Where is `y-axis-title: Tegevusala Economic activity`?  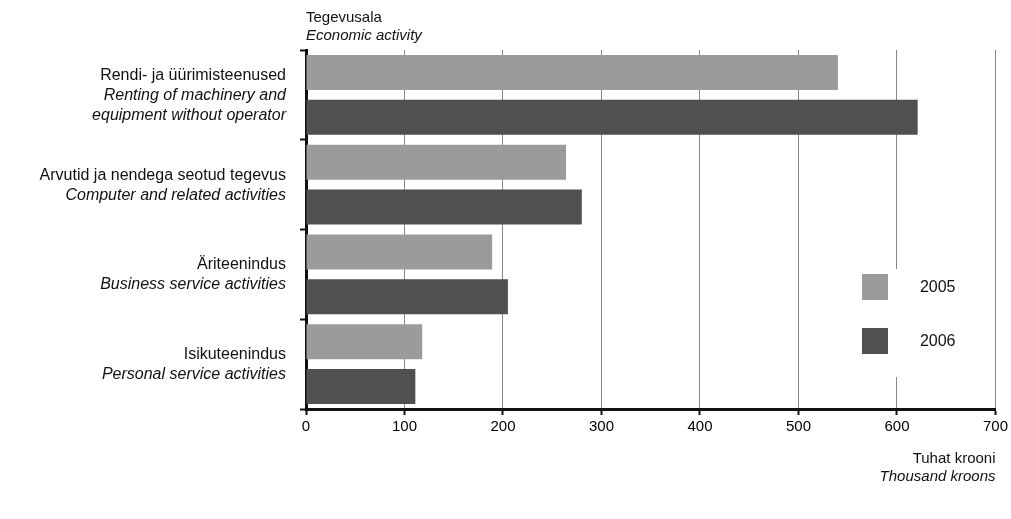
y-axis-title: Tegevusala Economic activity is located at coordinates (364, 26).